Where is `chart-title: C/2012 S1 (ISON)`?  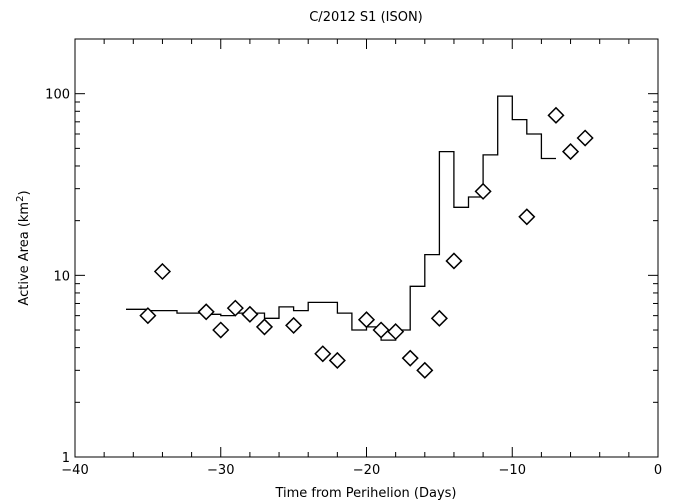 chart-title: C/2012 S1 (ISON) is located at coordinates (366, 17).